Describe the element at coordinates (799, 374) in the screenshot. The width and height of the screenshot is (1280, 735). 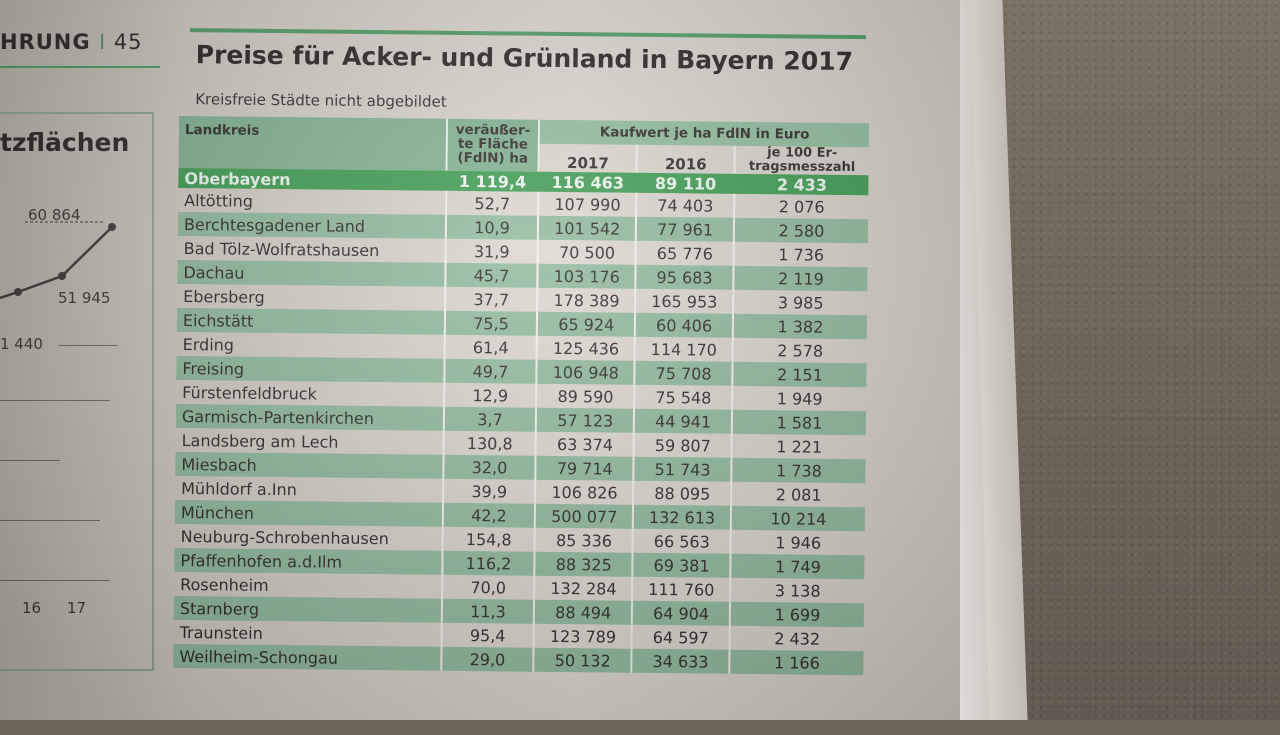
I see `ertrag-cell: 2 151` at that location.